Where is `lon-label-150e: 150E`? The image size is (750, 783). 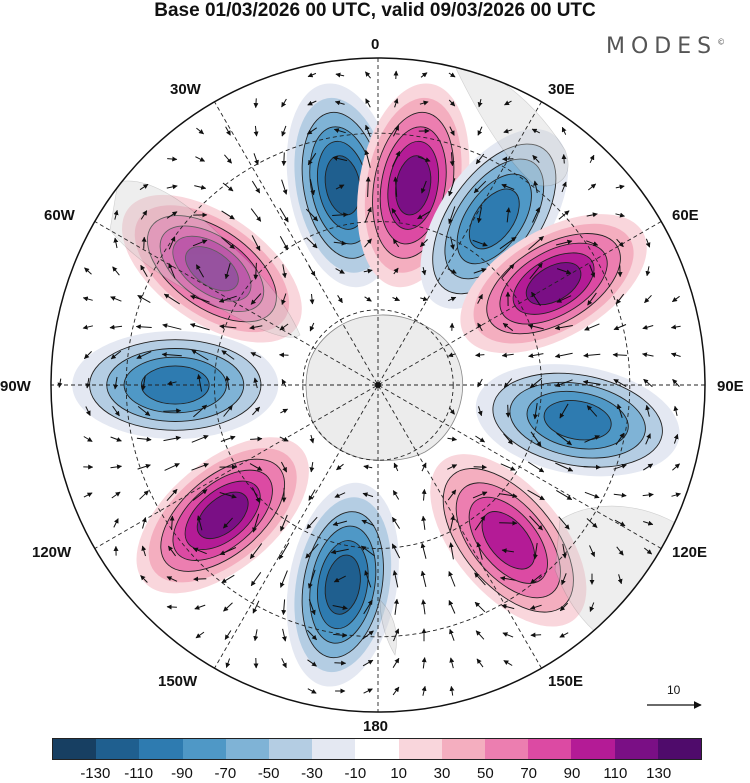 lon-label-150e: 150E is located at coordinates (566, 681).